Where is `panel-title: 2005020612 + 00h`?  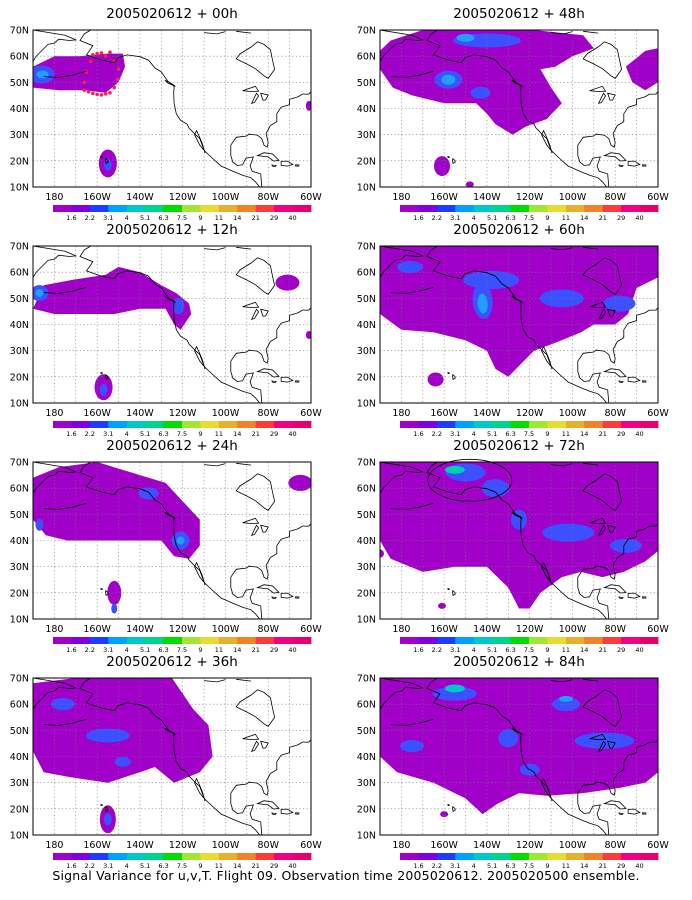
panel-title: 2005020612 + 00h is located at coordinates (172, 14).